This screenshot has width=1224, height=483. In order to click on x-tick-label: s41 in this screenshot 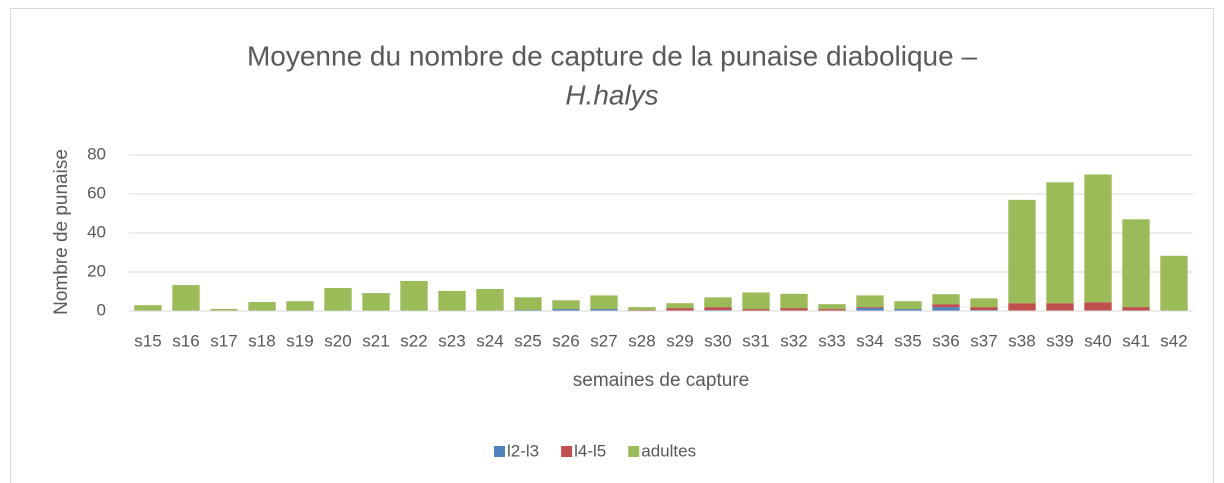, I will do `click(1135, 340)`.